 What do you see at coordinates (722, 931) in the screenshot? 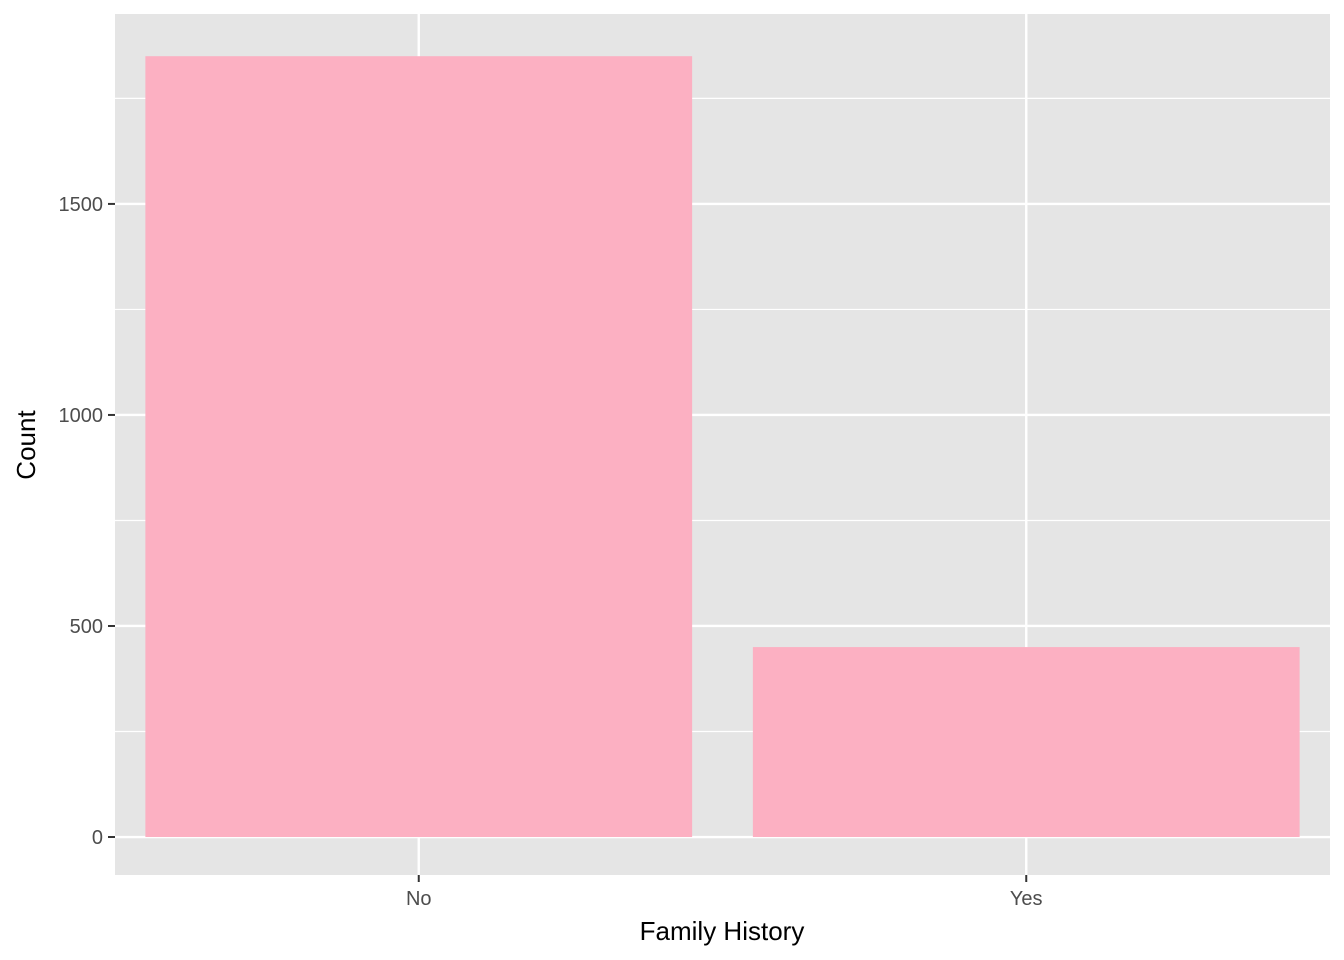
I see `x-axis-title: Family History` at bounding box center [722, 931].